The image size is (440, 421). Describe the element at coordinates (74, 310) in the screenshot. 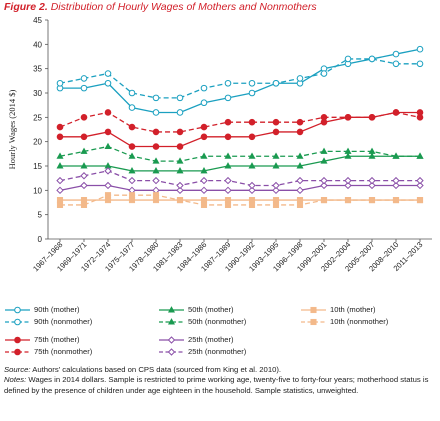

I see `legend-item: 90th (mother)` at that location.